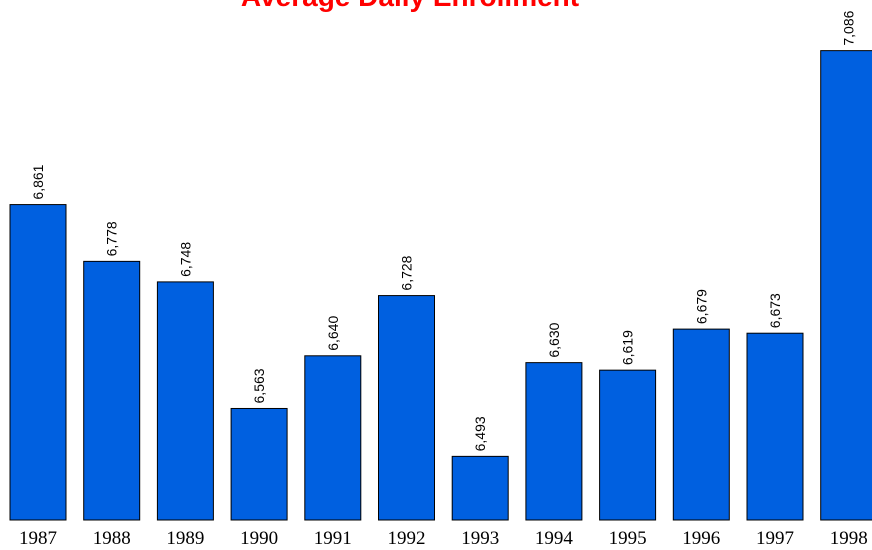 The height and width of the screenshot is (550, 872). I want to click on value-label: 6,728, so click(407, 272).